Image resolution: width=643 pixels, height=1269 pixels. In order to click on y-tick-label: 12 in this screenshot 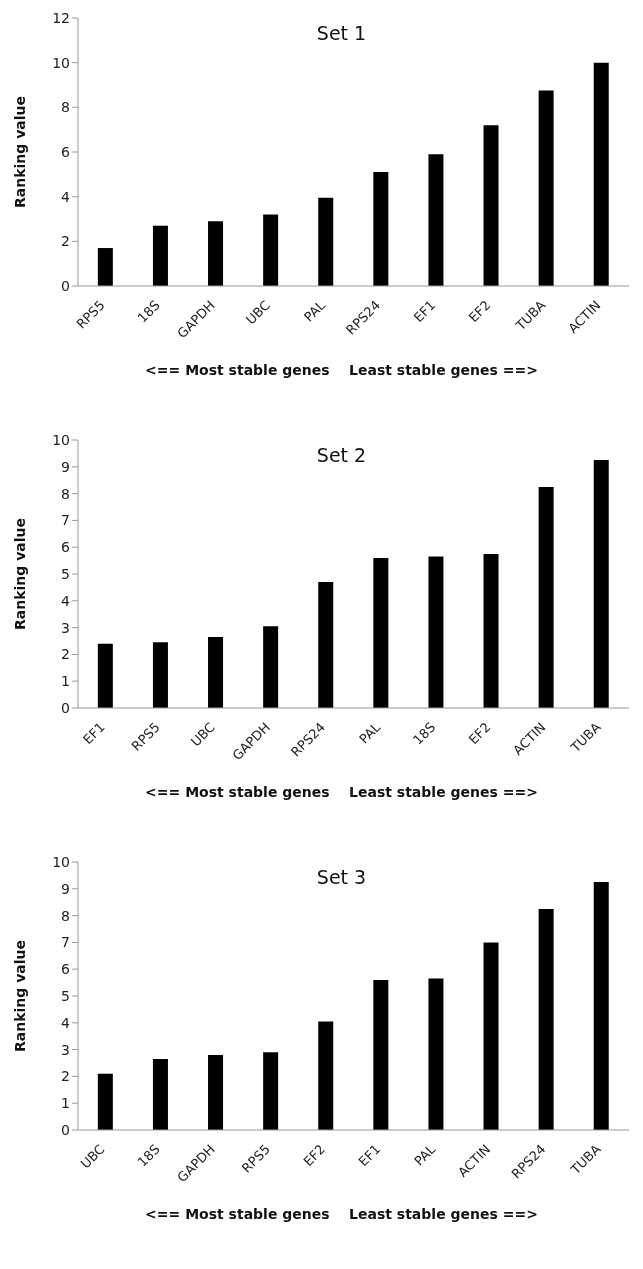, I will do `click(61, 17)`.